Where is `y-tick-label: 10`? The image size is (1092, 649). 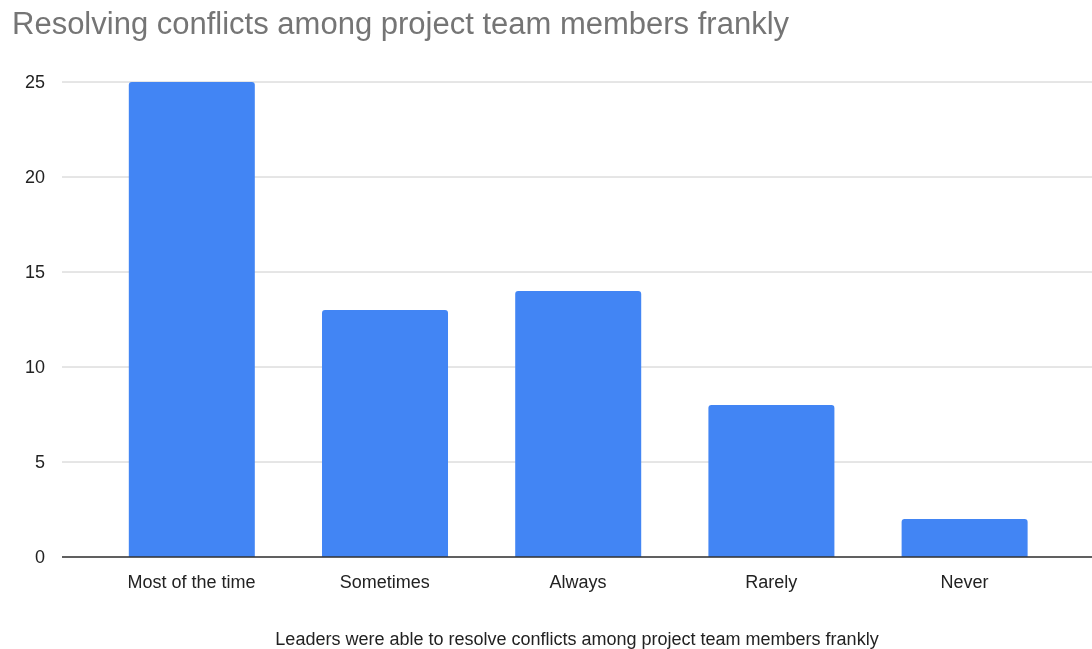
y-tick-label: 10 is located at coordinates (34, 367).